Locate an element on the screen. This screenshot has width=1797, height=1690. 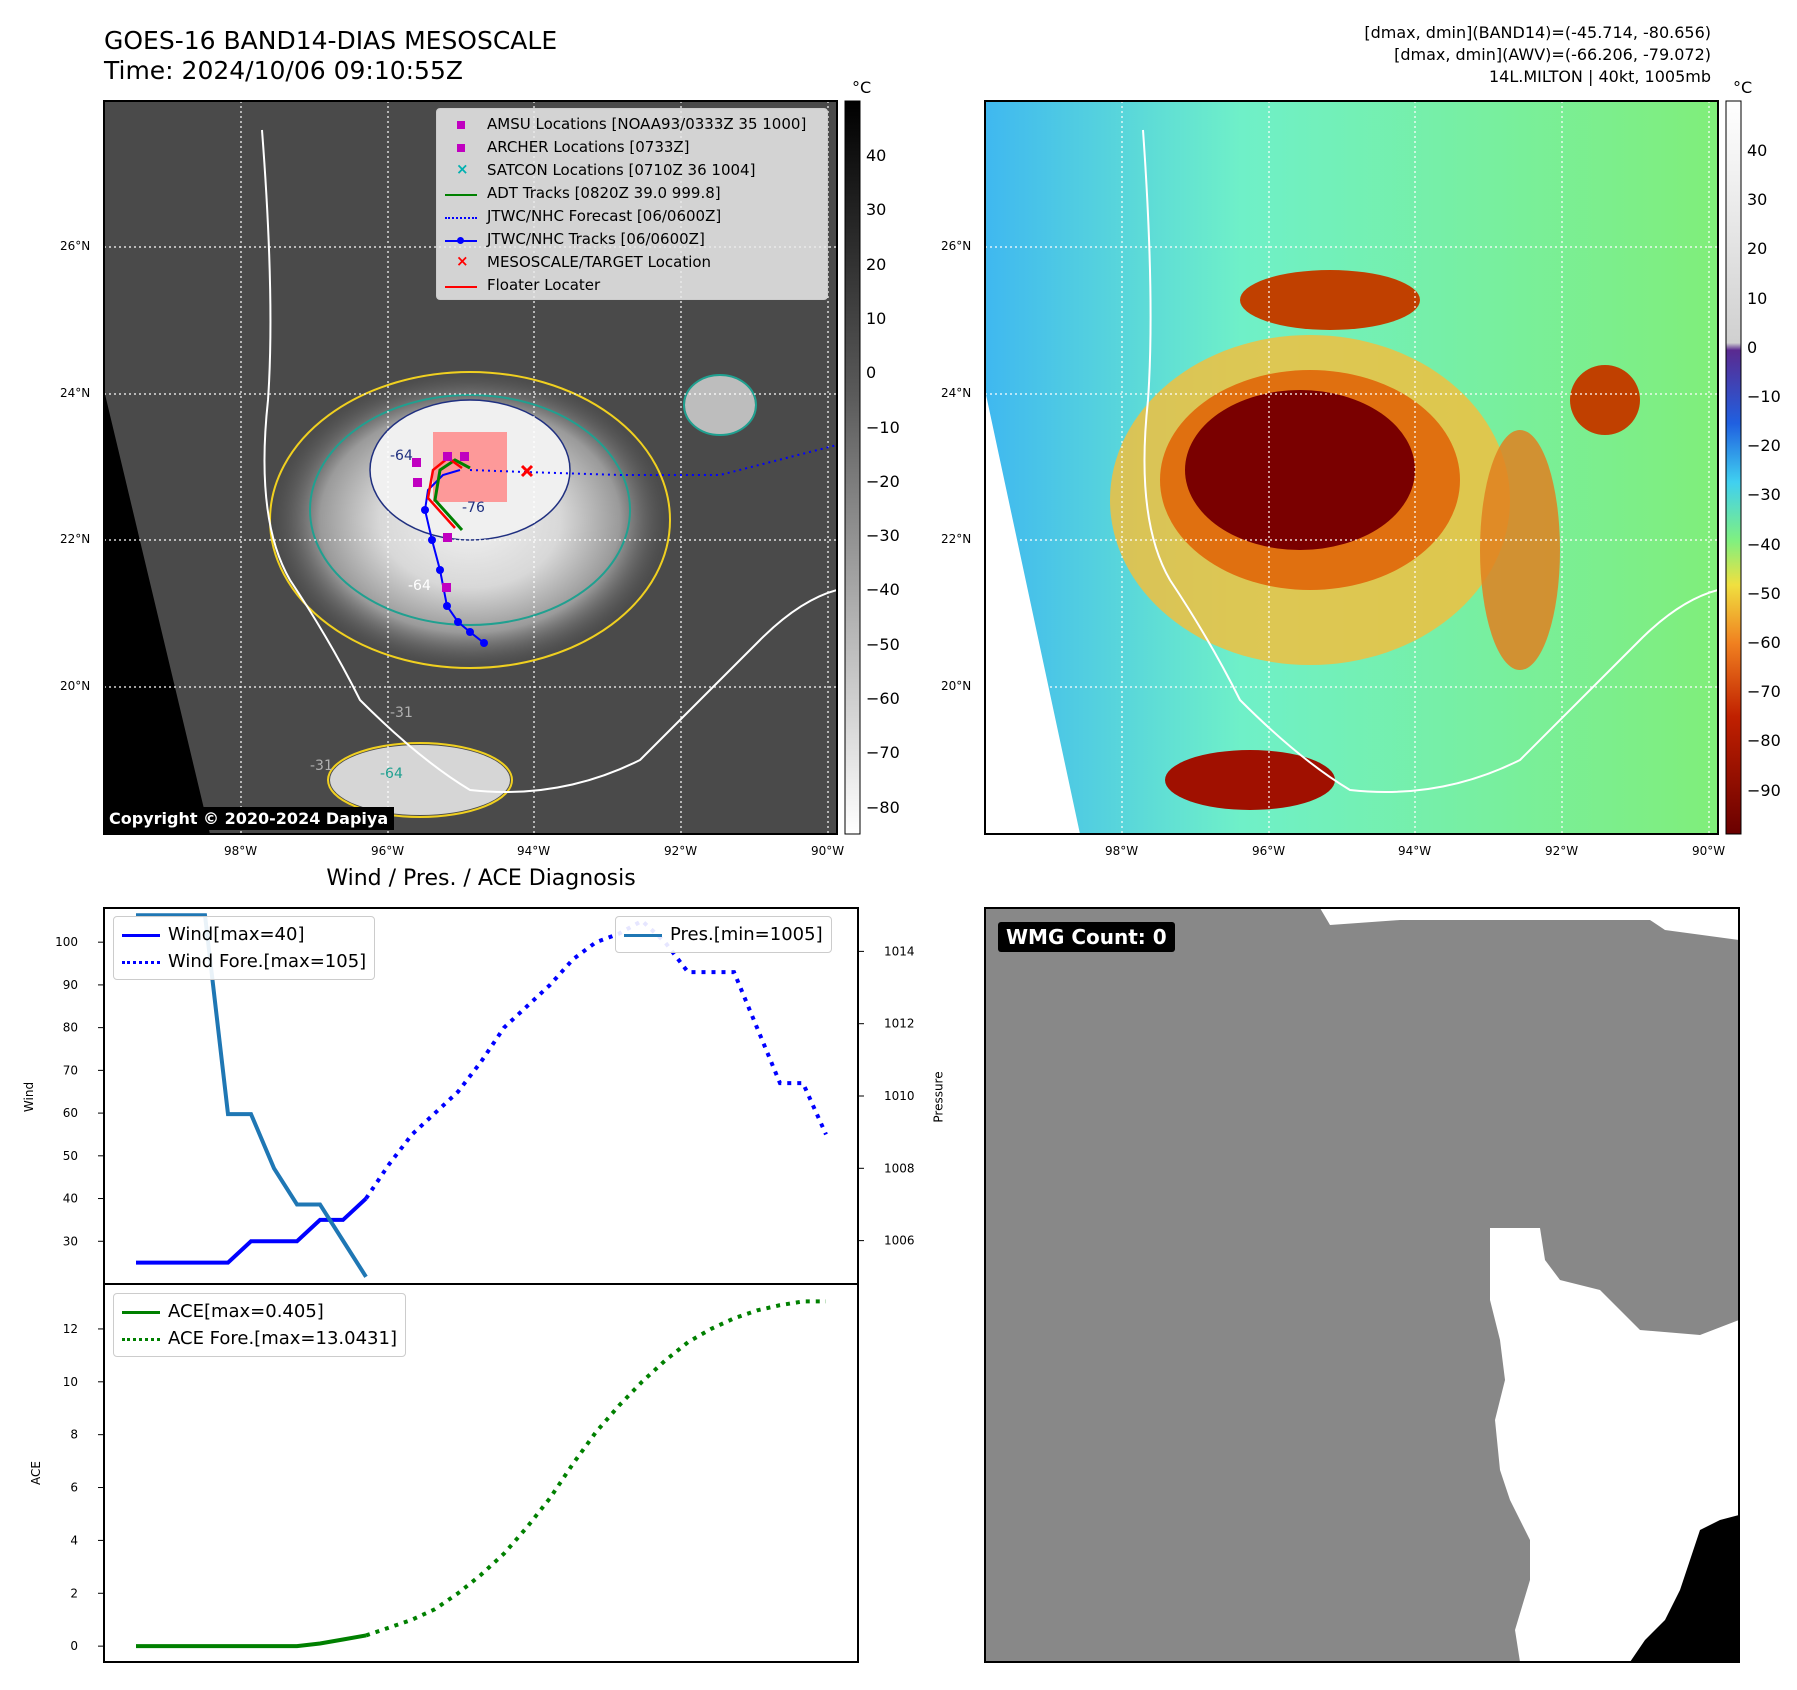
legend-label: Floater Locater is located at coordinates (544, 285).